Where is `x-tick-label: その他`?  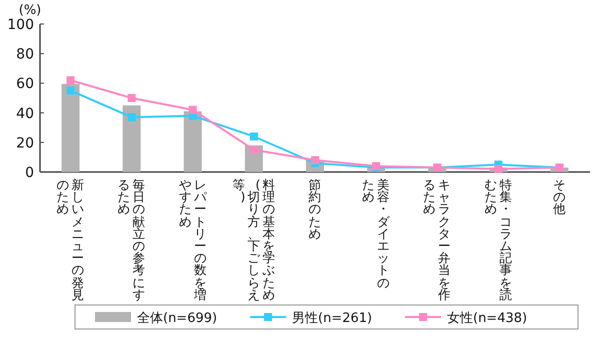 x-tick-label: その他 is located at coordinates (559, 196).